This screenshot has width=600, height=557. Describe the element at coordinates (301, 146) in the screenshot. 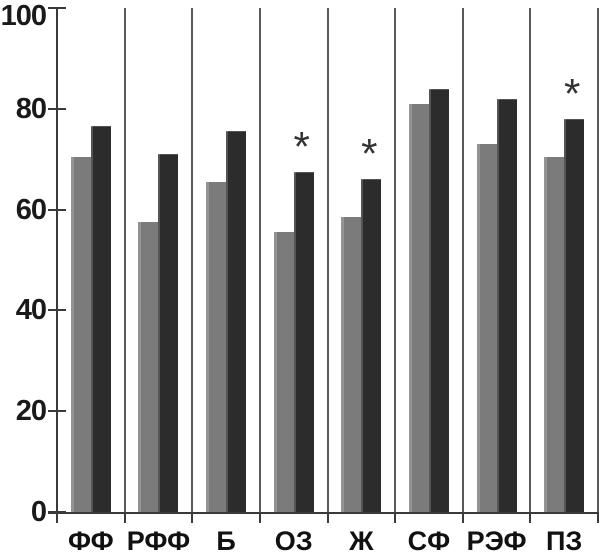

I see `significance-asterisk-ОЗ: *` at that location.